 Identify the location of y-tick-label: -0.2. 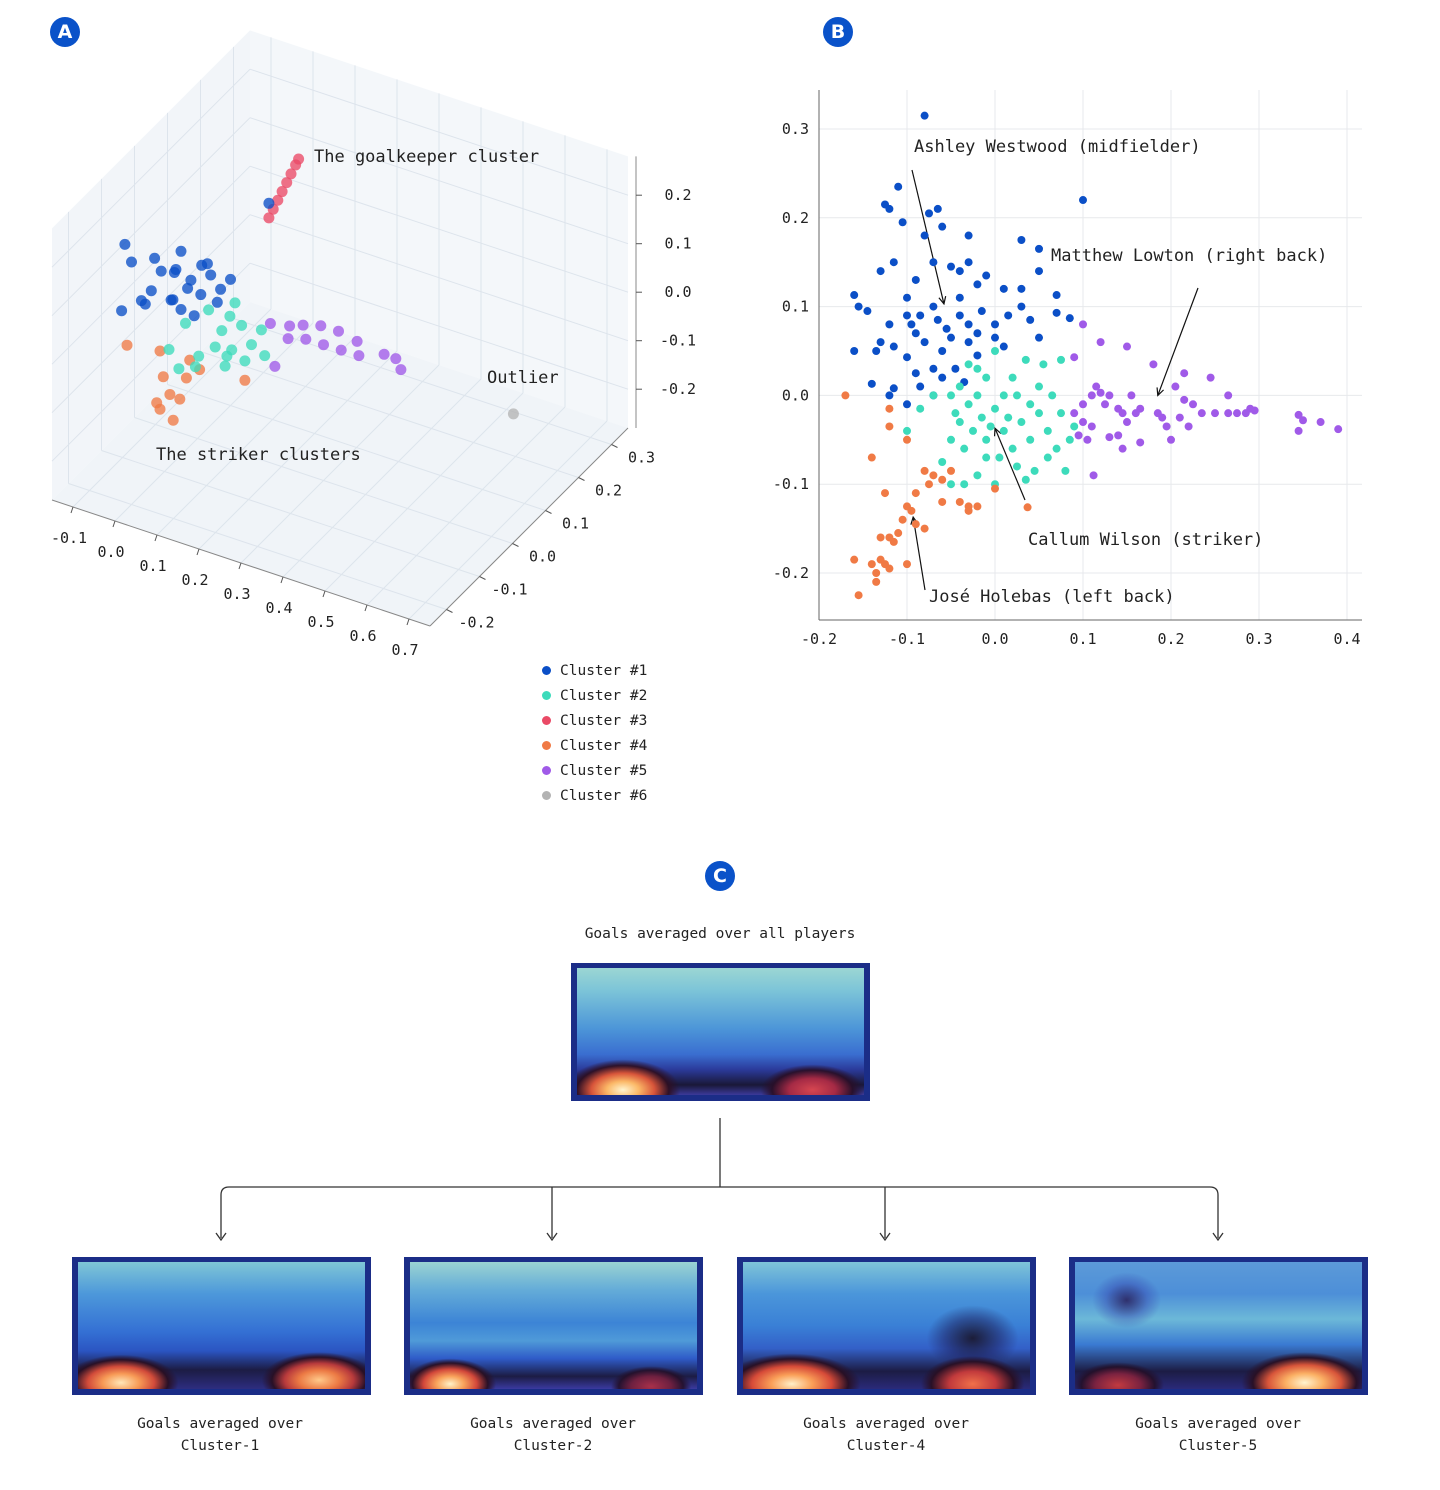
(476, 623).